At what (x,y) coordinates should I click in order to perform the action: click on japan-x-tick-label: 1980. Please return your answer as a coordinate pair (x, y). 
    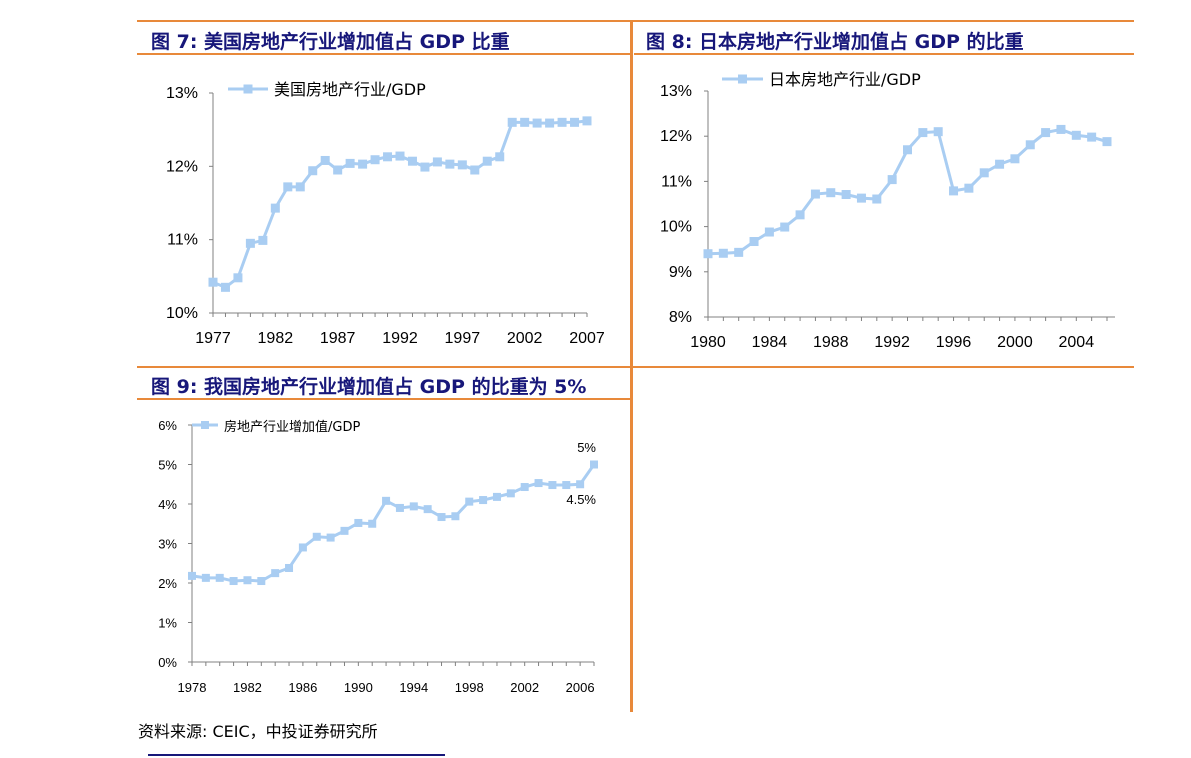
    Looking at the image, I should click on (708, 342).